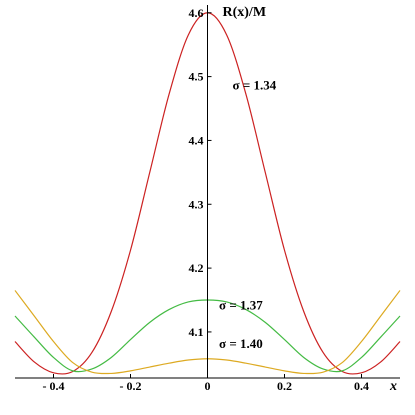 The height and width of the screenshot is (415, 415). I want to click on series-labels-layer: σ = 1.34 σ = 1.37 σ = 1.40, so click(248, 214).